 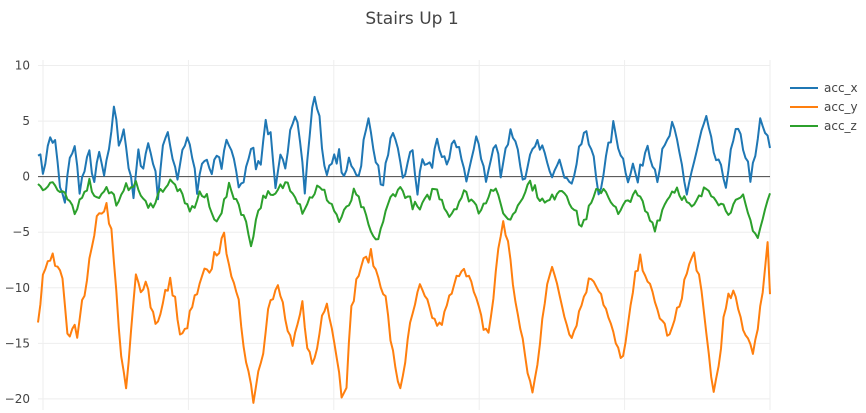 I want to click on legend-label: acc_x, so click(x=841, y=88).